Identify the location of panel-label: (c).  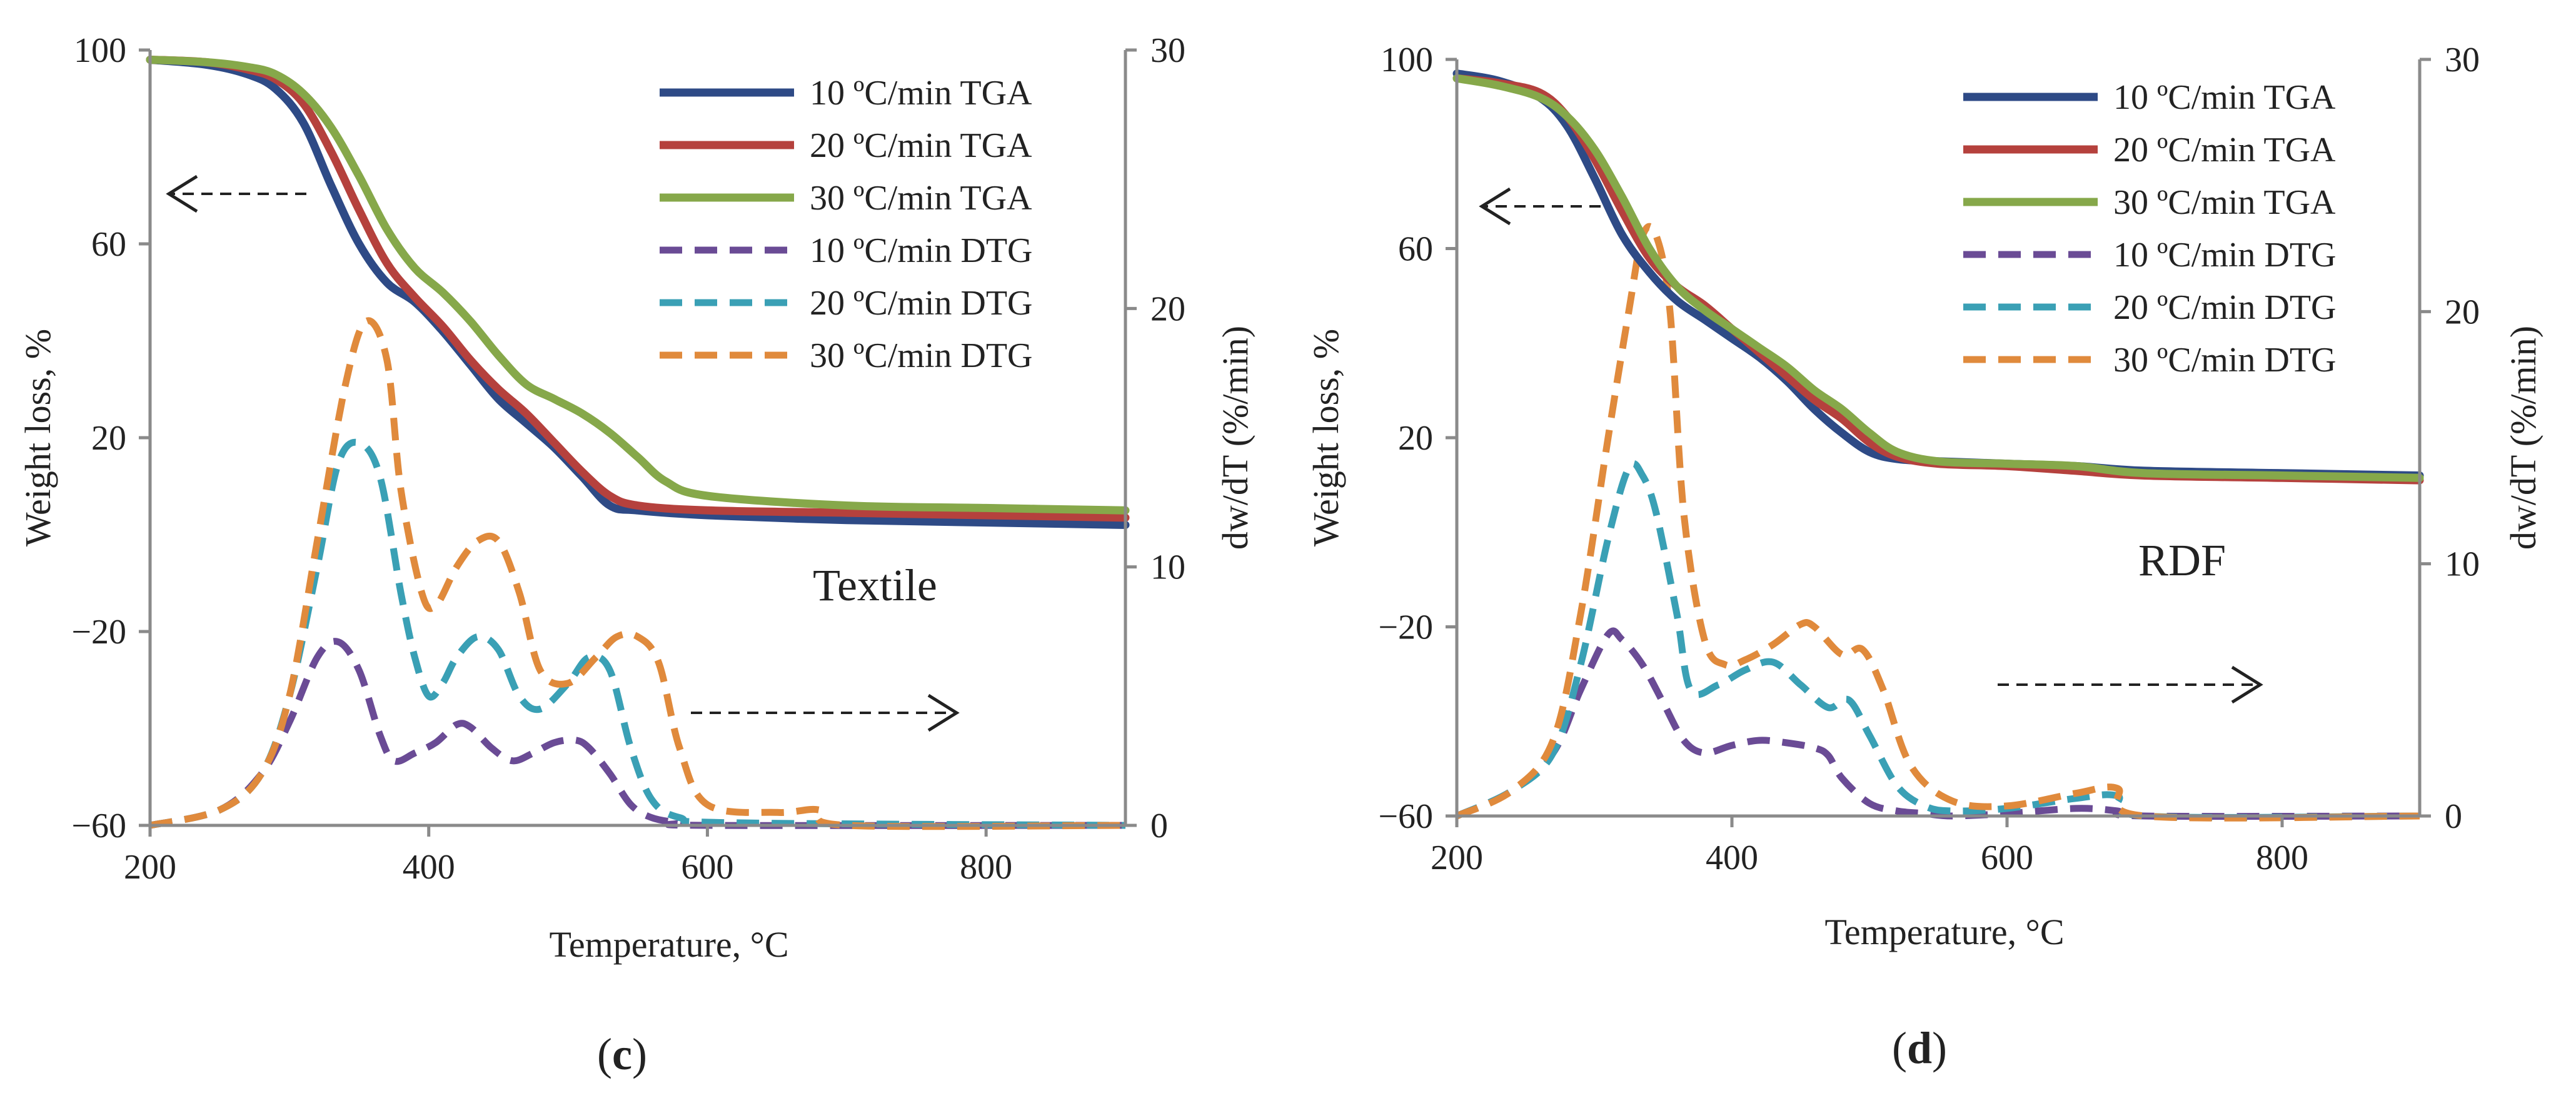
(622, 1054).